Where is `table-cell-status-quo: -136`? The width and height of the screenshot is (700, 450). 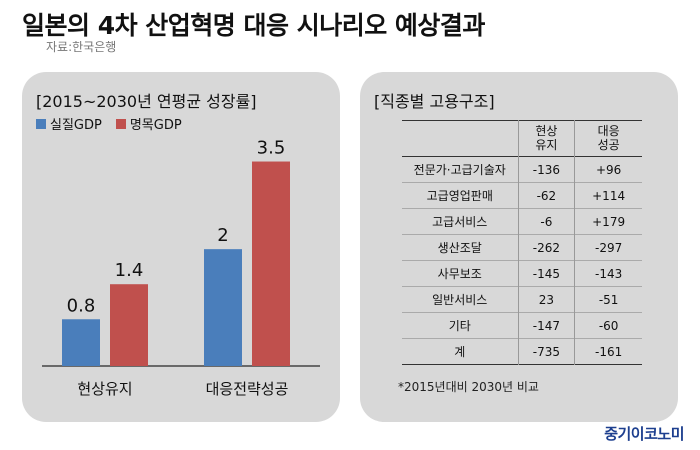
table-cell-status-quo: -136 is located at coordinates (546, 169).